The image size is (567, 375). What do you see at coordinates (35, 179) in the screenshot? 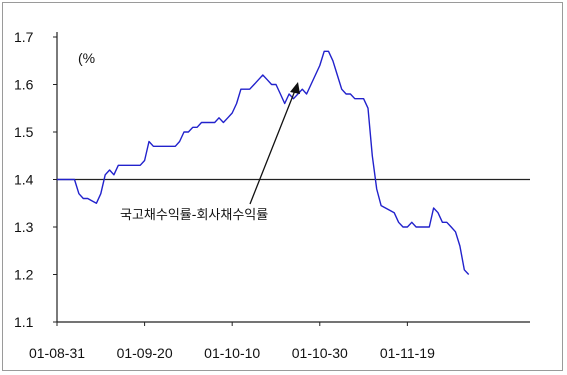
I see `y-axis-ticks: 1.1 1.2 1.3 1.4 1.5 1.6 1.7` at bounding box center [35, 179].